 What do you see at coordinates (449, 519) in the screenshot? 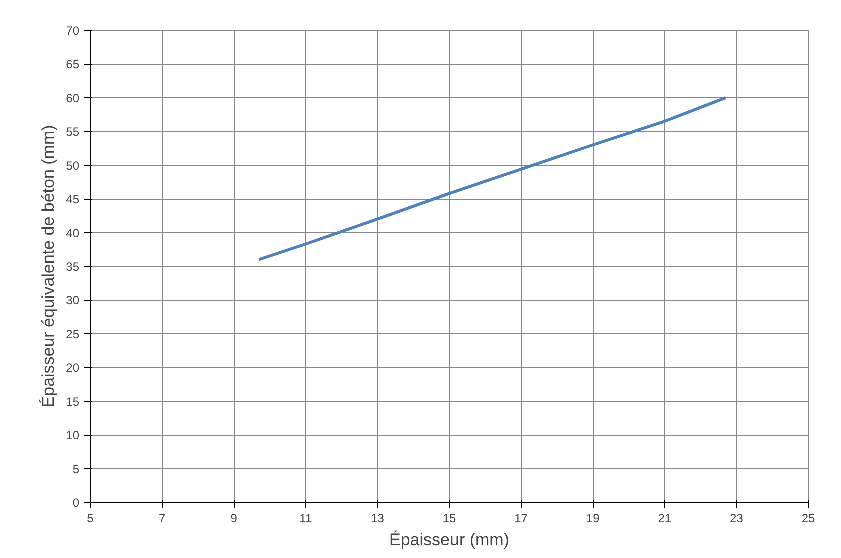
I see `x-tick-label: 15` at bounding box center [449, 519].